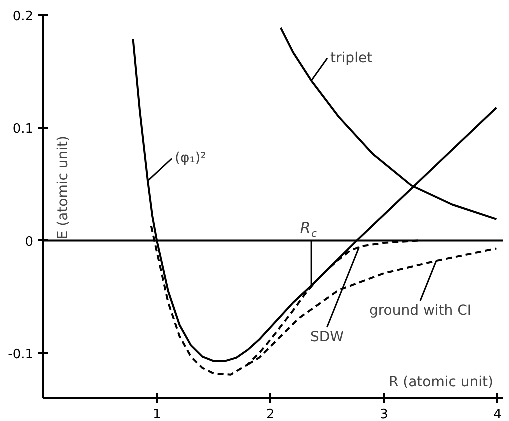 The width and height of the screenshot is (509, 421). I want to click on annotation: (φ₁)², so click(190, 158).